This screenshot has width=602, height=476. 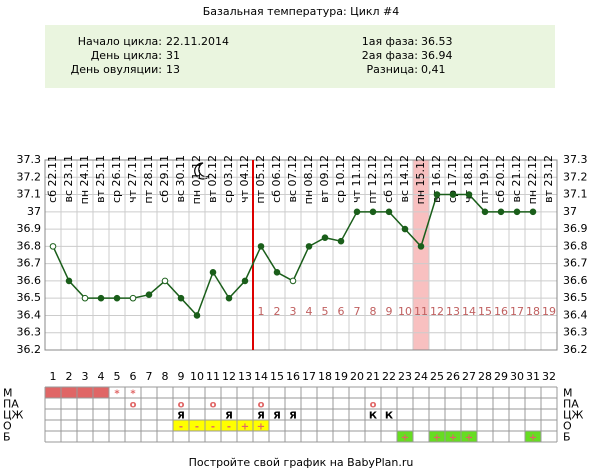 What do you see at coordinates (421, 376) in the screenshot?
I see `x-tick-label: 24` at bounding box center [421, 376].